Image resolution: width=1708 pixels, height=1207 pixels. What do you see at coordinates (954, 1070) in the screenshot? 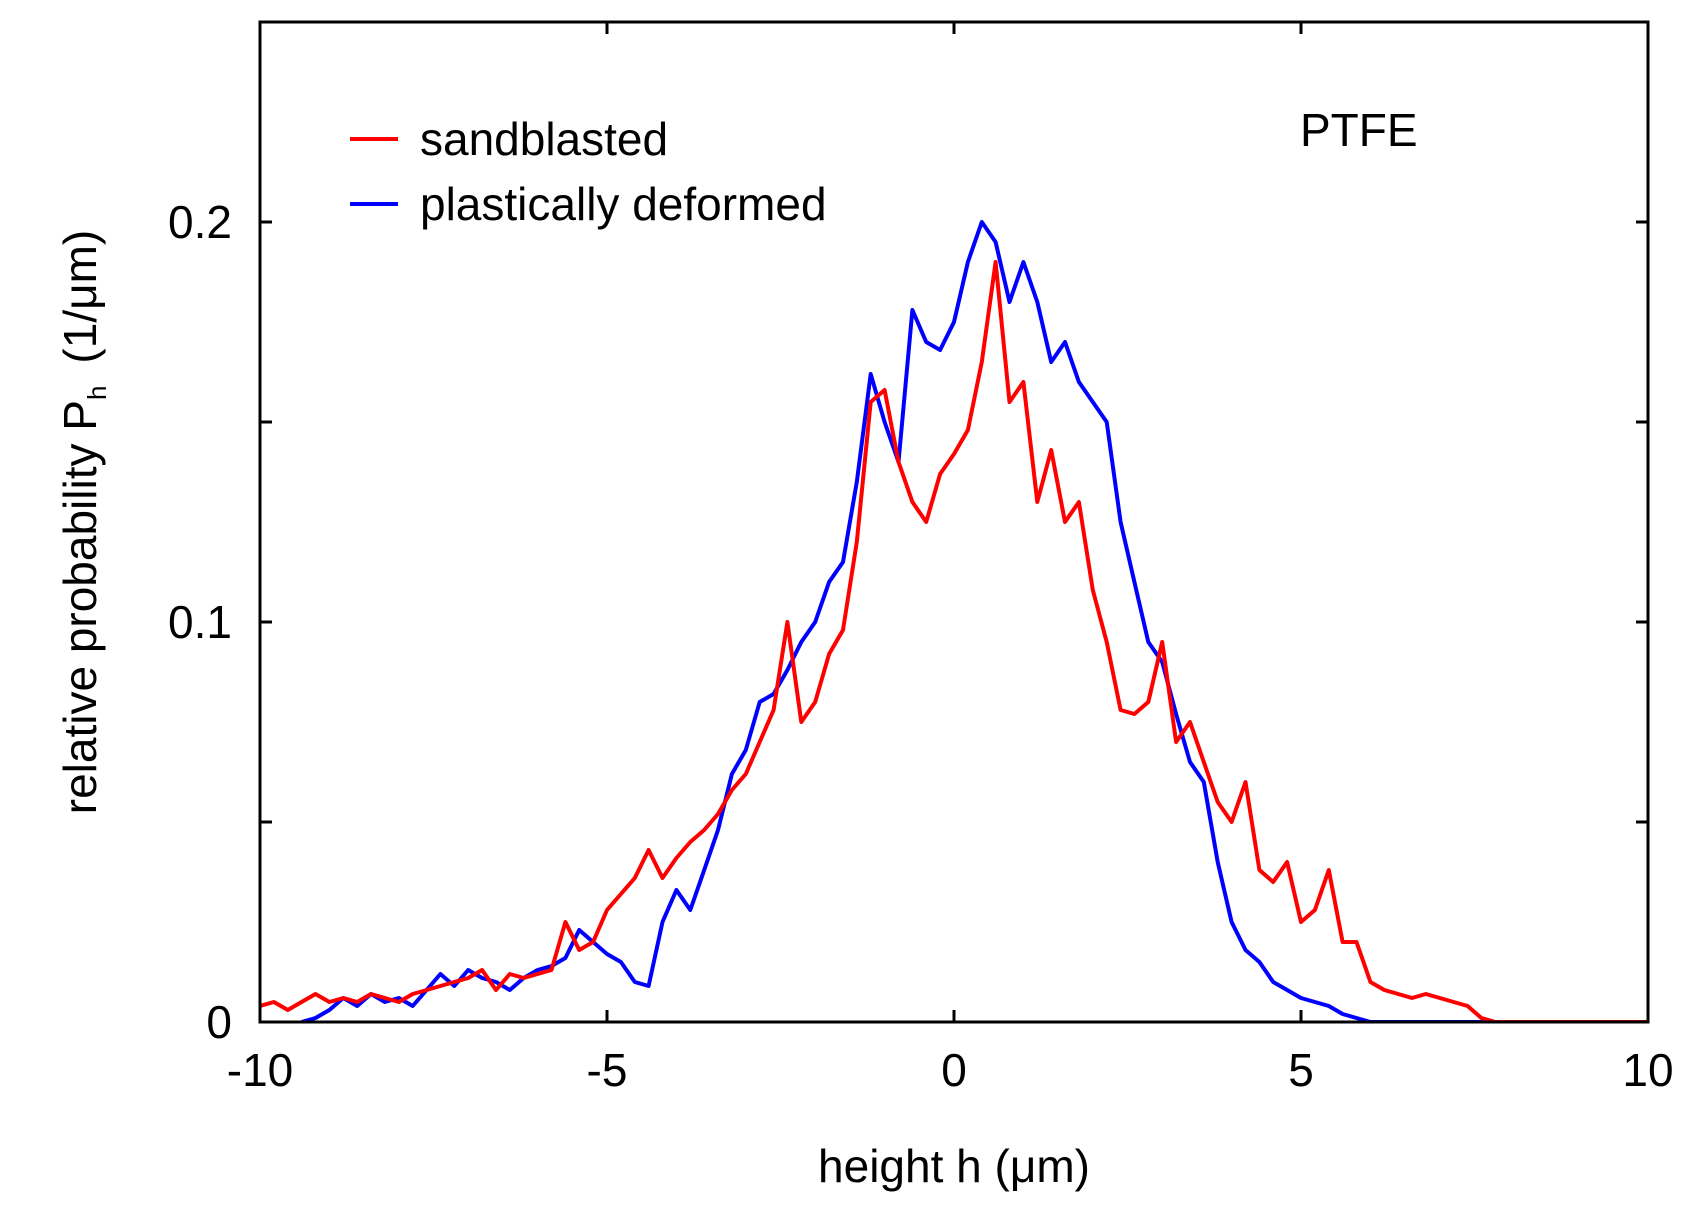
I see `x-tick-label: 0` at bounding box center [954, 1070].